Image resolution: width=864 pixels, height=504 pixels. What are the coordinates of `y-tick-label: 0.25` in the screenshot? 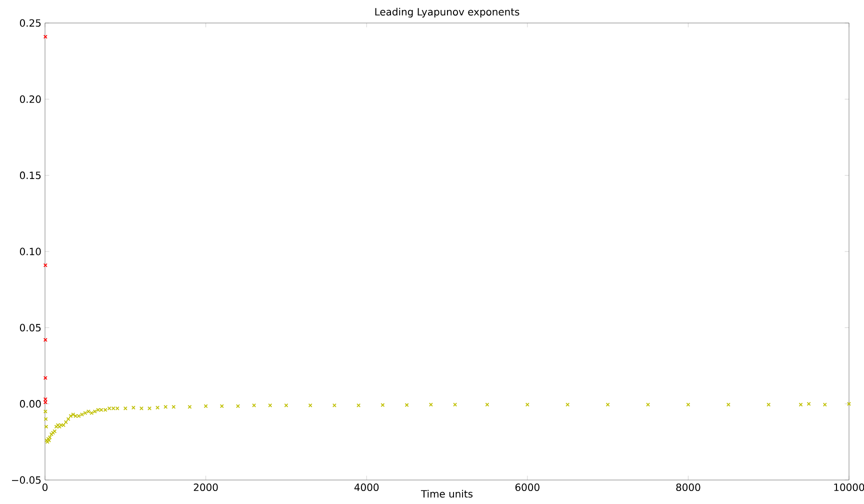 It's located at (30, 23).